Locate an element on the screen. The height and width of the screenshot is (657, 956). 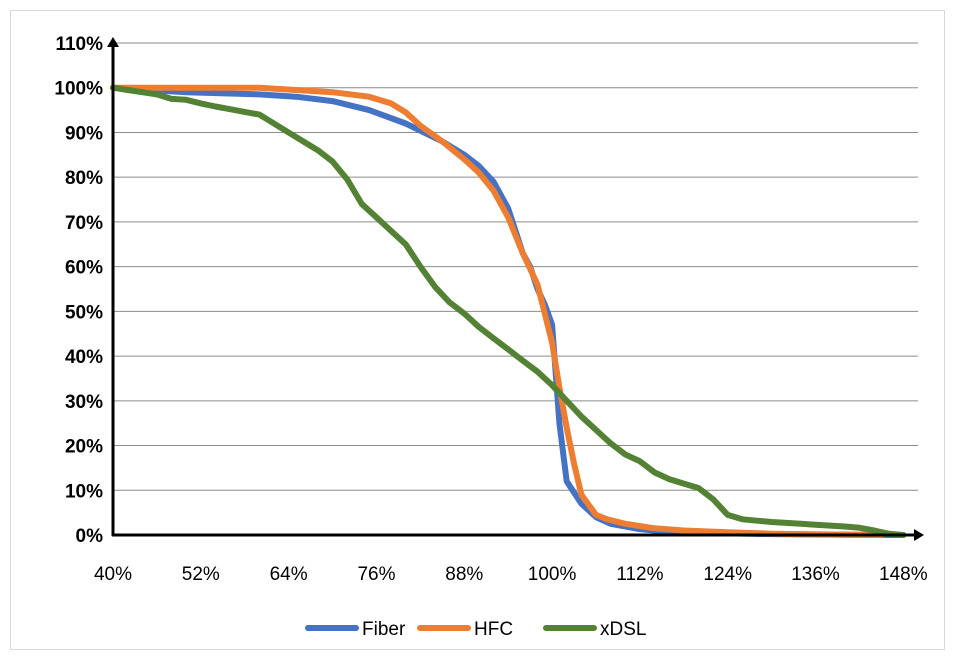
x-tick-label: 136% is located at coordinates (815, 574).